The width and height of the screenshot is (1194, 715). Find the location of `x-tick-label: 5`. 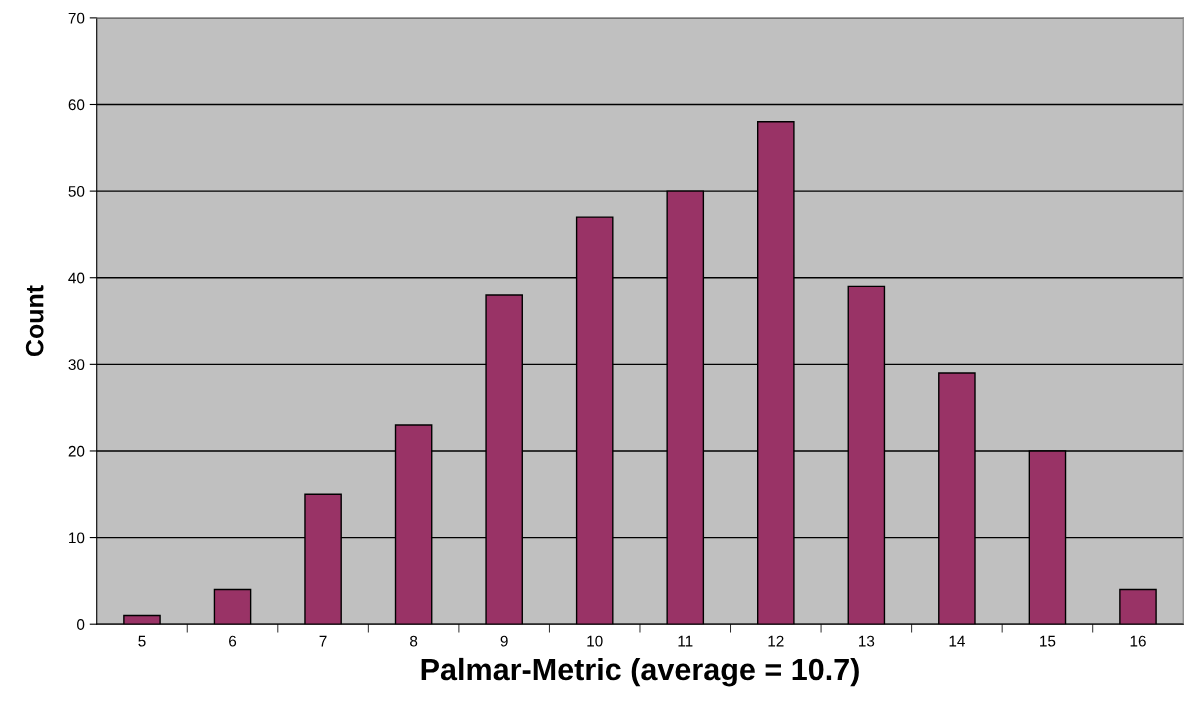

x-tick-label: 5 is located at coordinates (142, 641).